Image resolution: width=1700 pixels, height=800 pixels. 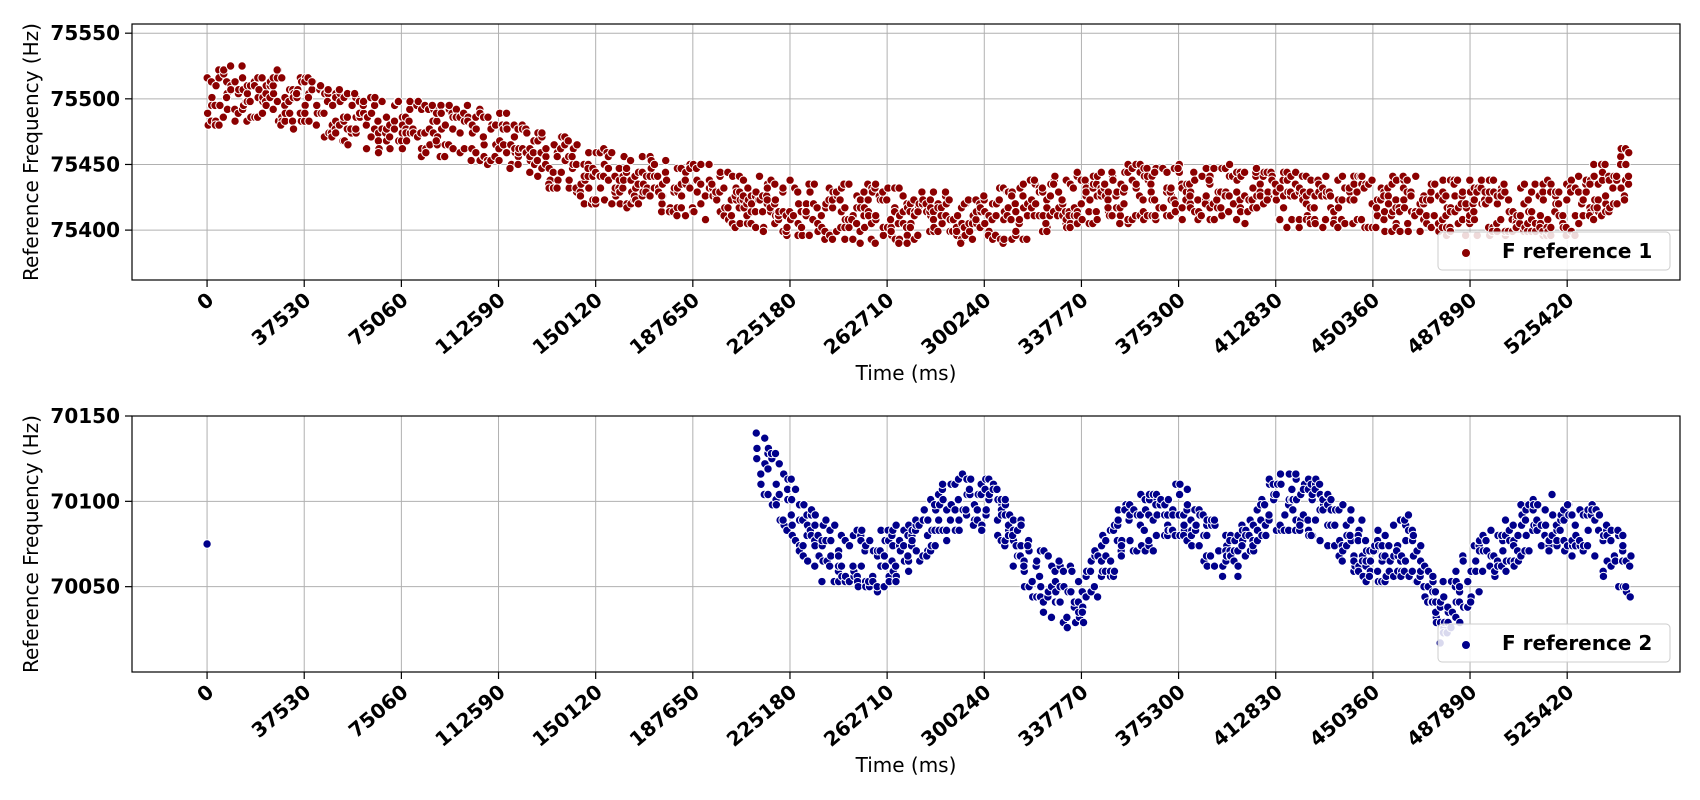 I want to click on x-tick-label: 300240, so click(x=955, y=715).